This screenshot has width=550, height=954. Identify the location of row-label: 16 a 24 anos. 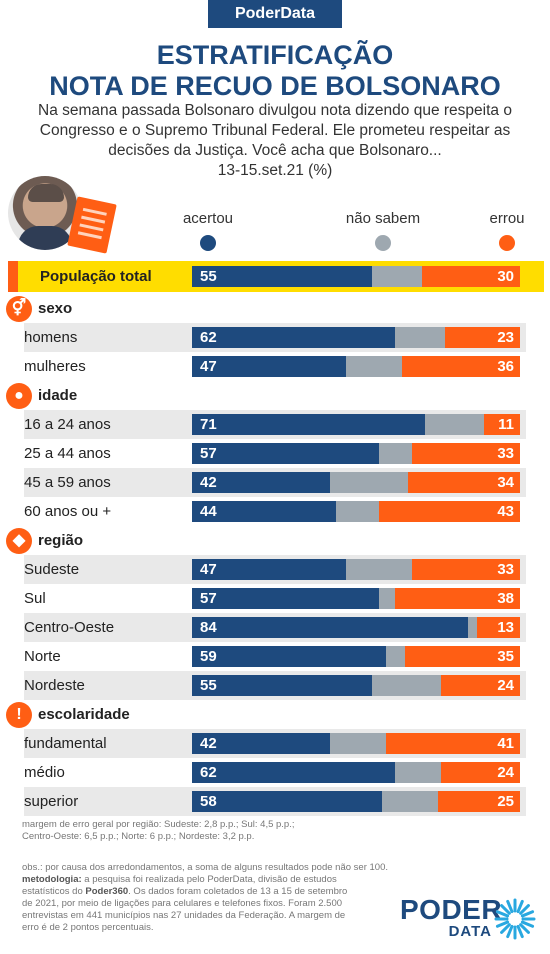
(67, 424).